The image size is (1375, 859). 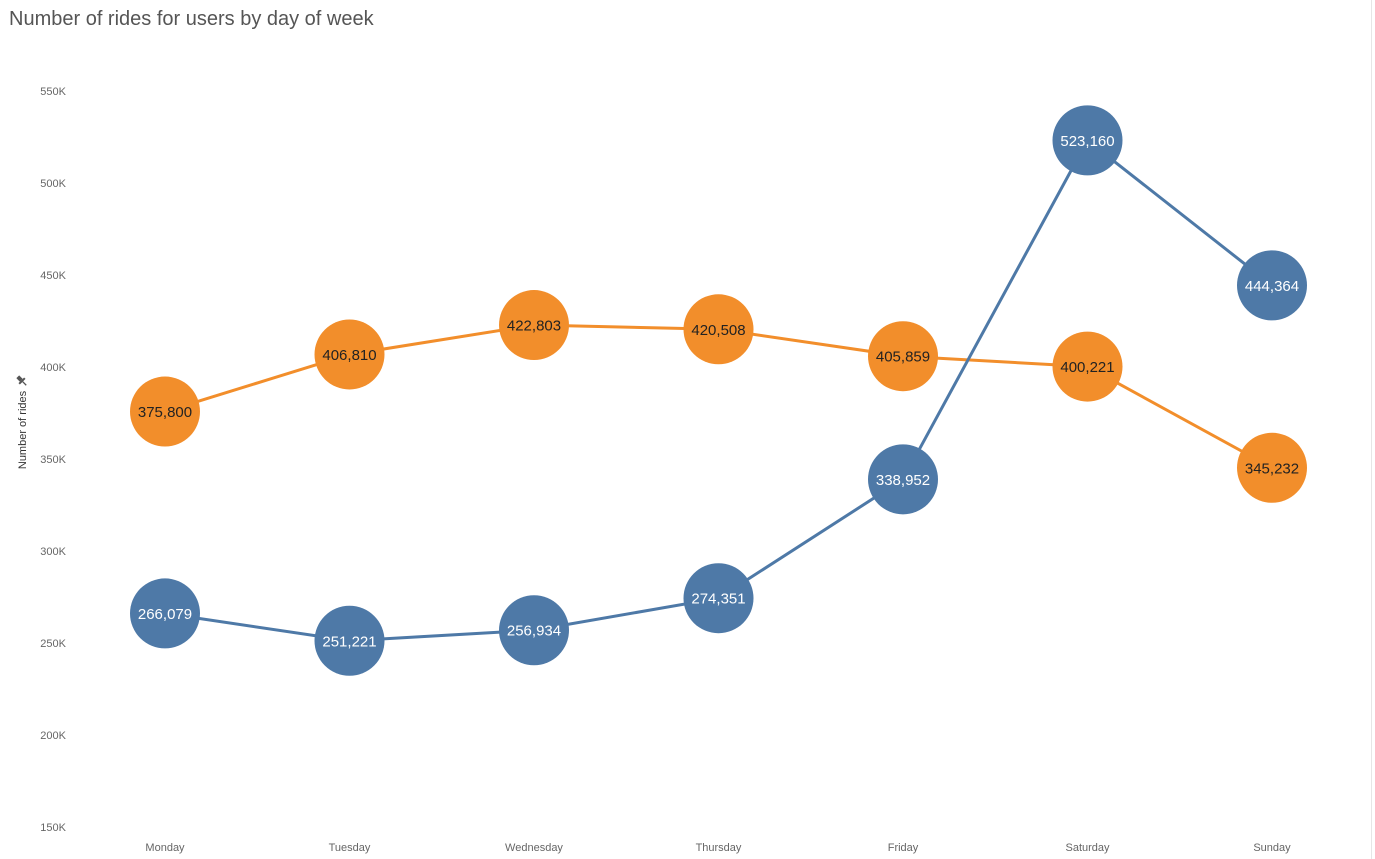 What do you see at coordinates (53, 184) in the screenshot?
I see `y-tick-label: 500K` at bounding box center [53, 184].